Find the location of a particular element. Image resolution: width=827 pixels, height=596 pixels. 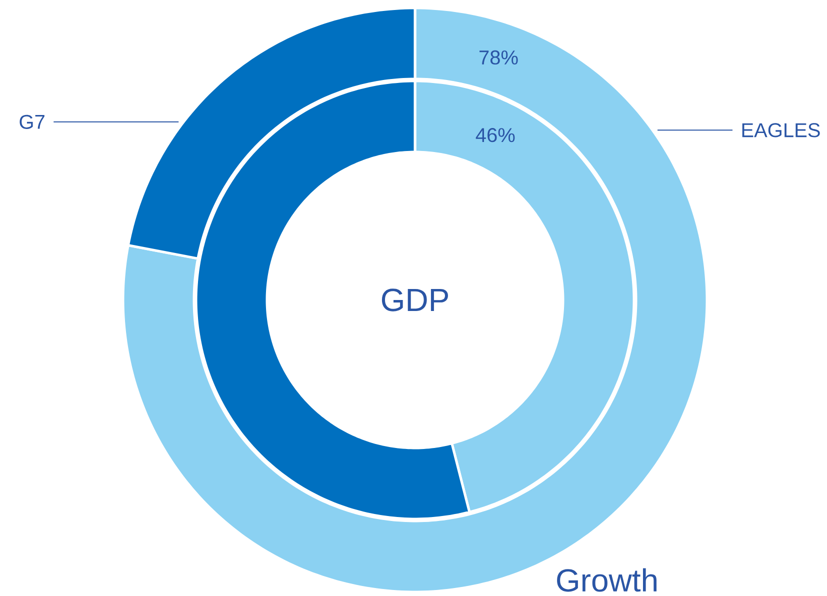

data-label: 78% is located at coordinates (499, 57).